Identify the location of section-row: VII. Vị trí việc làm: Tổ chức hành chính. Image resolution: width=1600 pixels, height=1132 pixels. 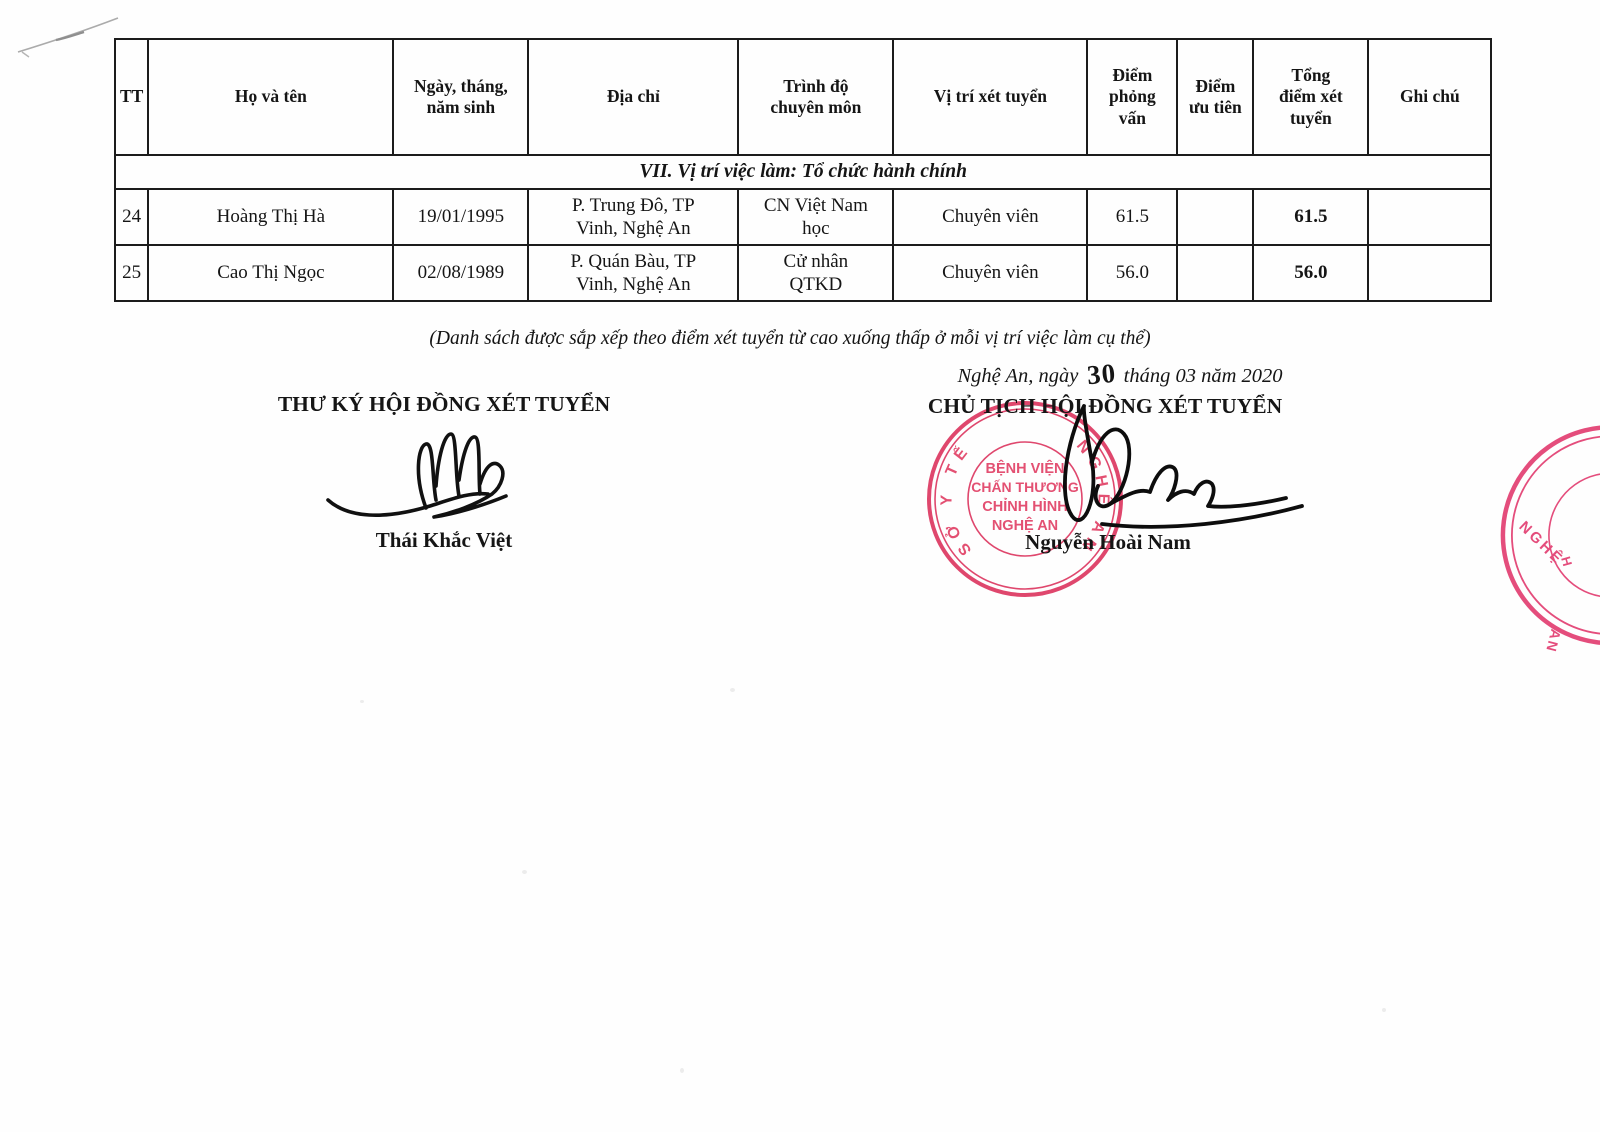
(803, 172).